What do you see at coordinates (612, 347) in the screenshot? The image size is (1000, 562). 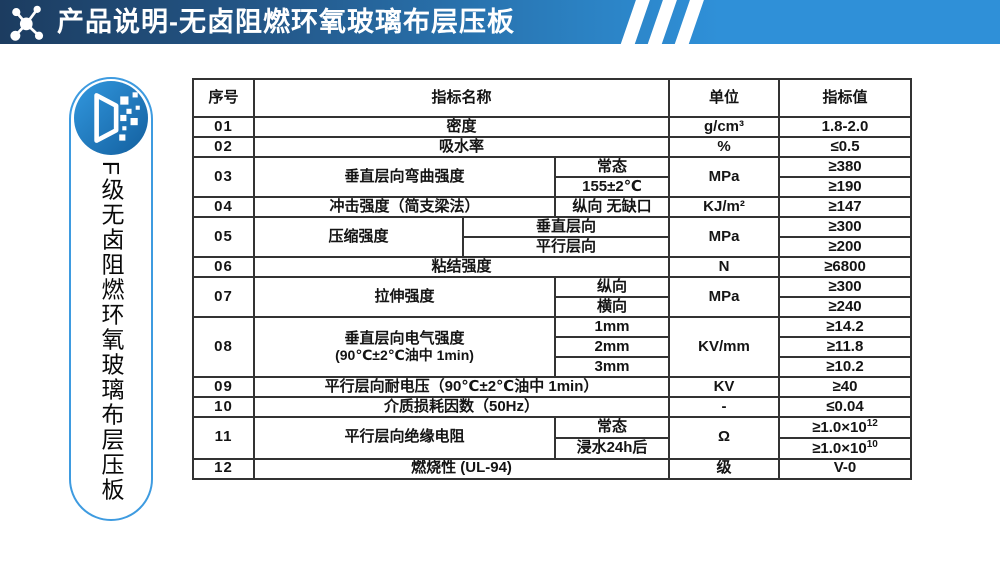 I see `sub-label-cell: 2mm` at bounding box center [612, 347].